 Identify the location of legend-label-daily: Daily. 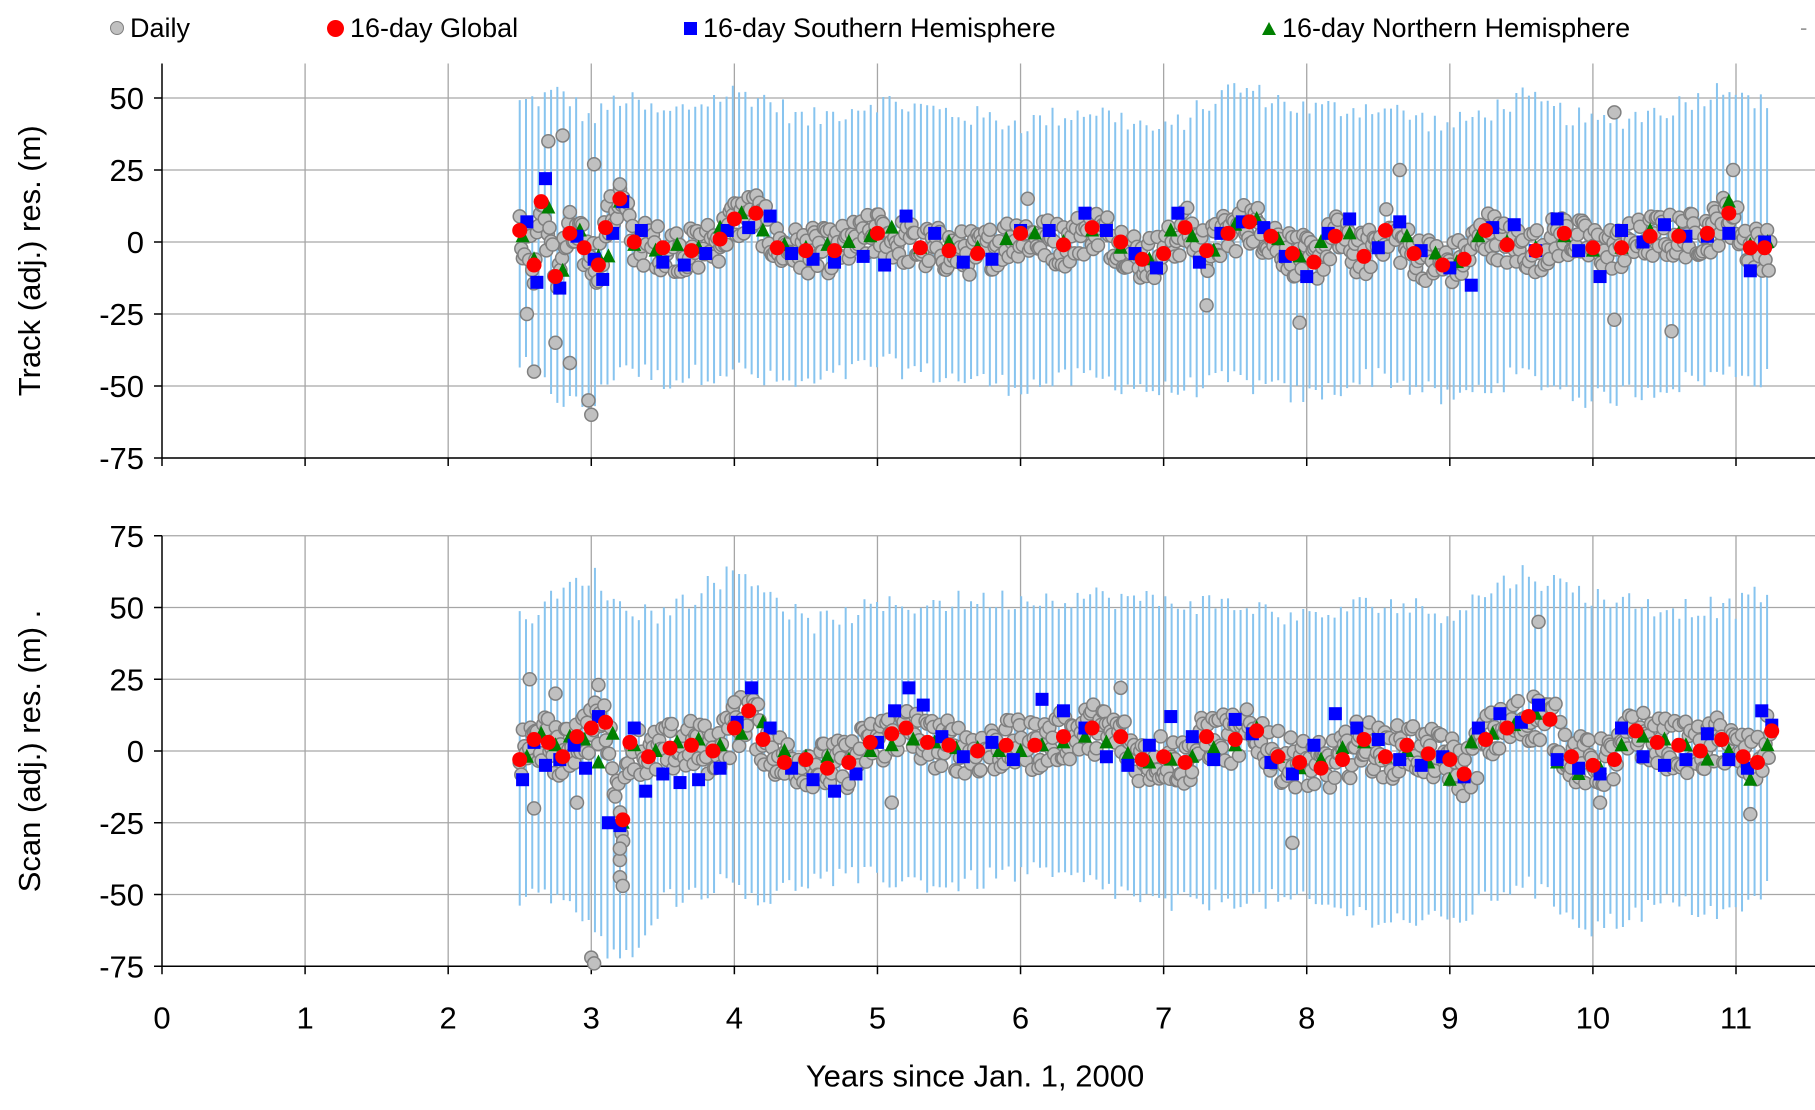
(160, 27).